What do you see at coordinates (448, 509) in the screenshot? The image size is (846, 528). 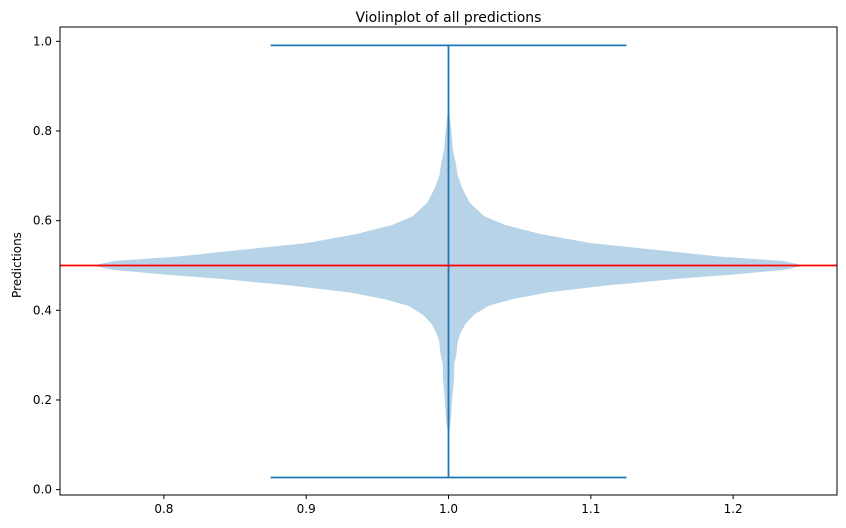 I see `x-tick-label: 1.0` at bounding box center [448, 509].